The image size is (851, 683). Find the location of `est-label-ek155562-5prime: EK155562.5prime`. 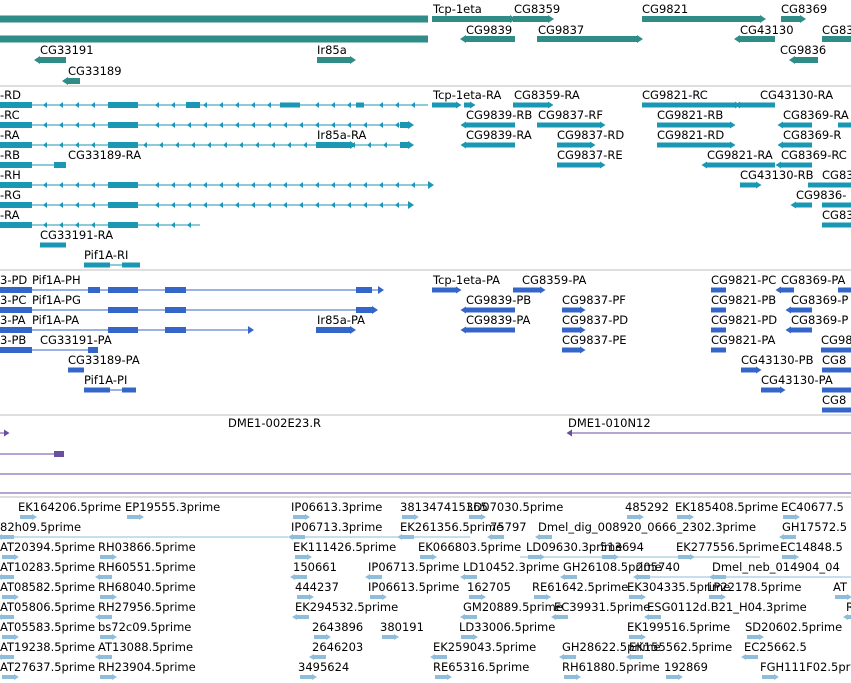

est-label-ek155562-5prime: EK155562.5prime is located at coordinates (680, 647).